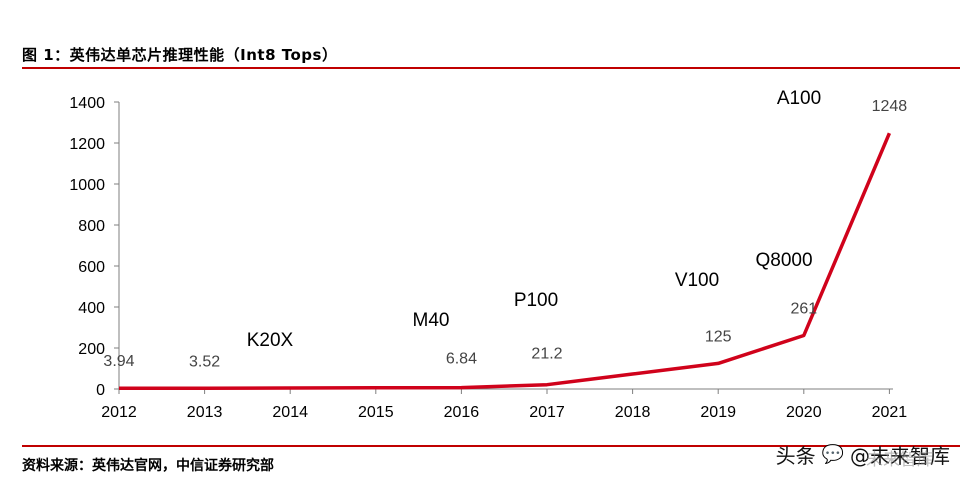  What do you see at coordinates (783, 260) in the screenshot?
I see `annotation-label: Q8000` at bounding box center [783, 260].